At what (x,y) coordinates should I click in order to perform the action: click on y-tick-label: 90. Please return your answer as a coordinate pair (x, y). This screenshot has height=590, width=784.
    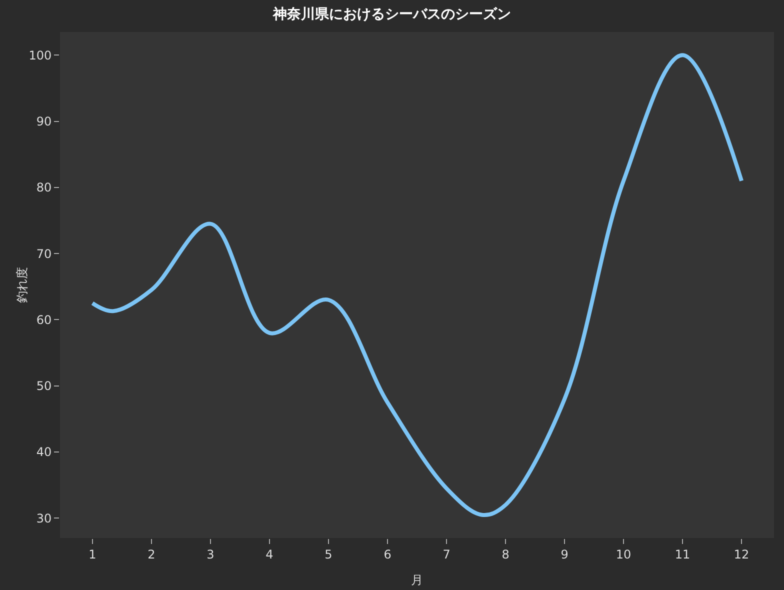
    Looking at the image, I should click on (44, 121).